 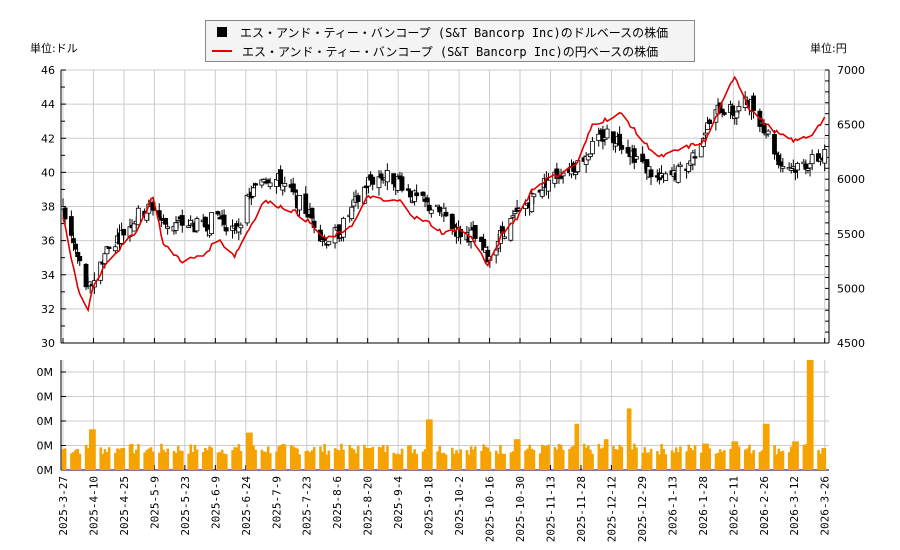 What do you see at coordinates (764, 506) in the screenshot?
I see `x-tick-label: 2026-2-26` at bounding box center [764, 506].